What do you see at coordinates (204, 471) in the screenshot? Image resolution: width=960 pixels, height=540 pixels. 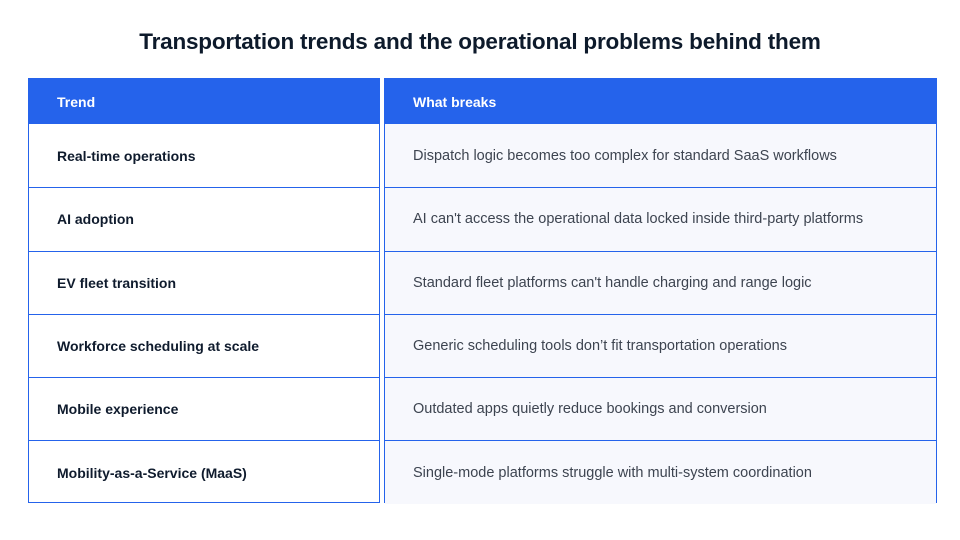 I see `trend-cell-maas: Mobility-as-a-Service (MaaS)` at bounding box center [204, 471].